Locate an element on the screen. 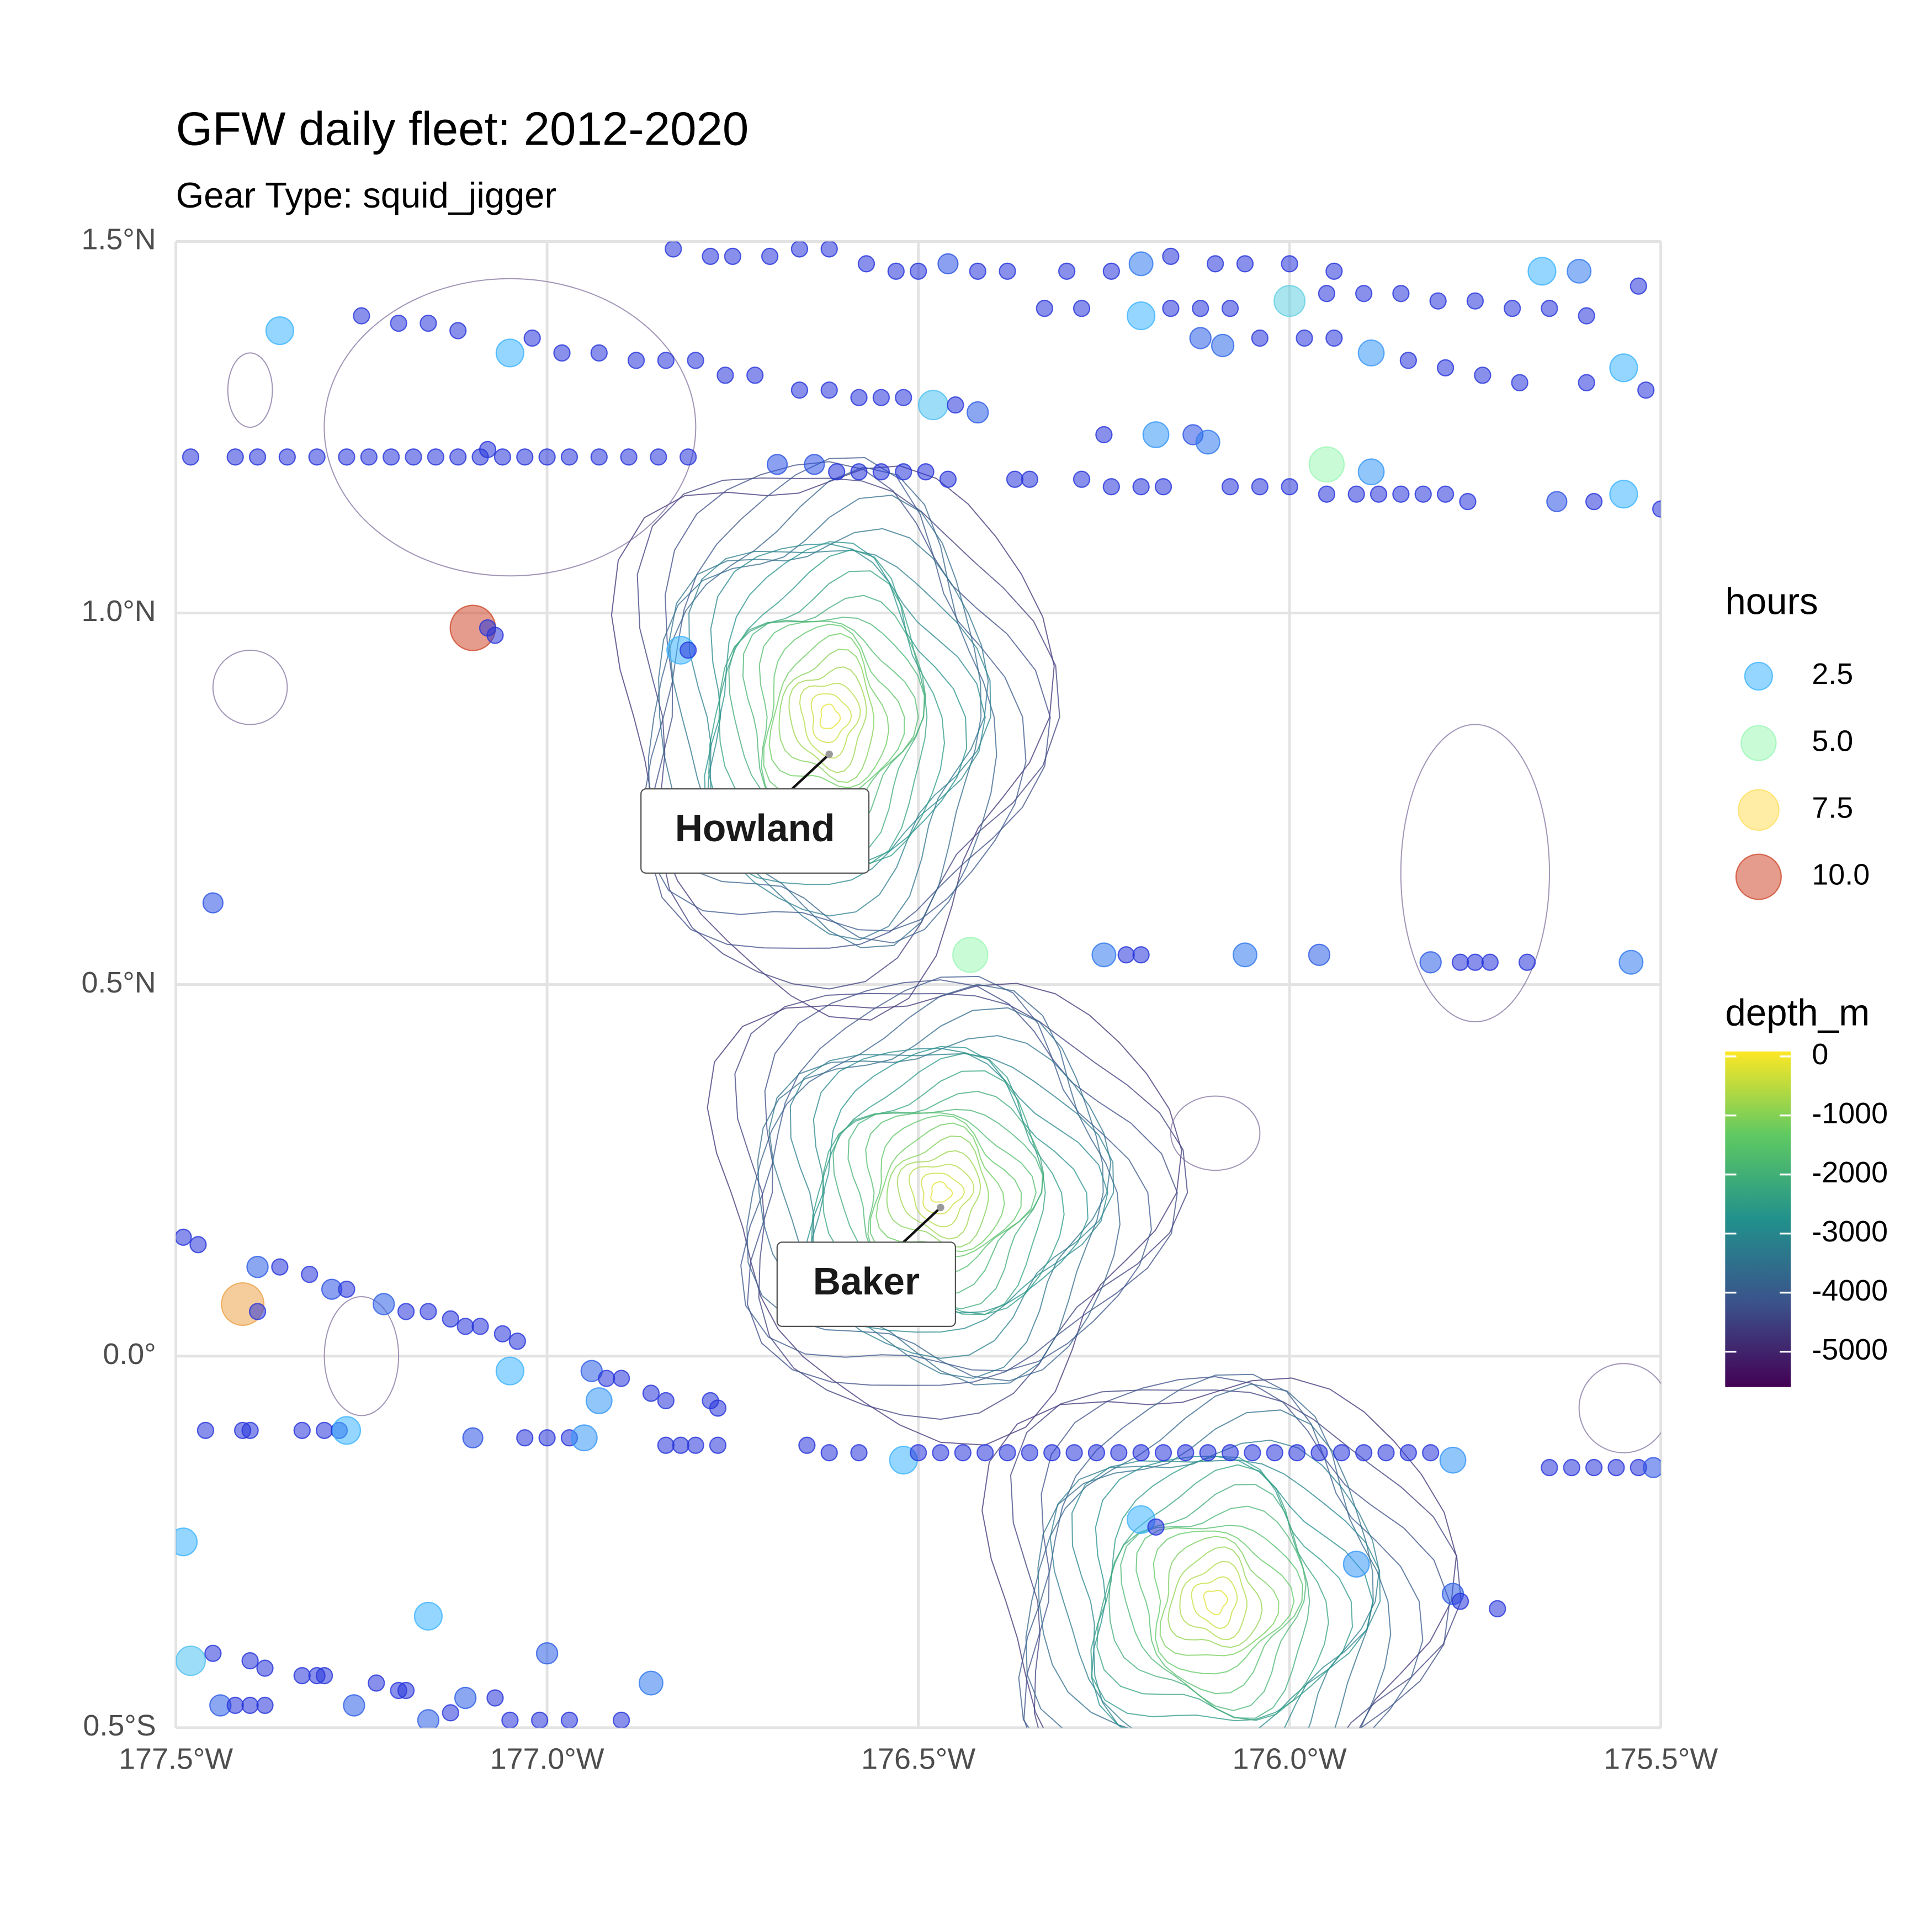 The height and width of the screenshot is (1932, 1932). annotation-leader is located at coordinates (922, 1225).